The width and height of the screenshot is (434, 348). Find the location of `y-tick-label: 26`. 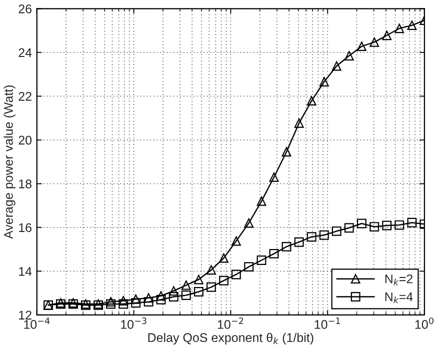

y-tick-label: 26 is located at coordinates (25, 9).